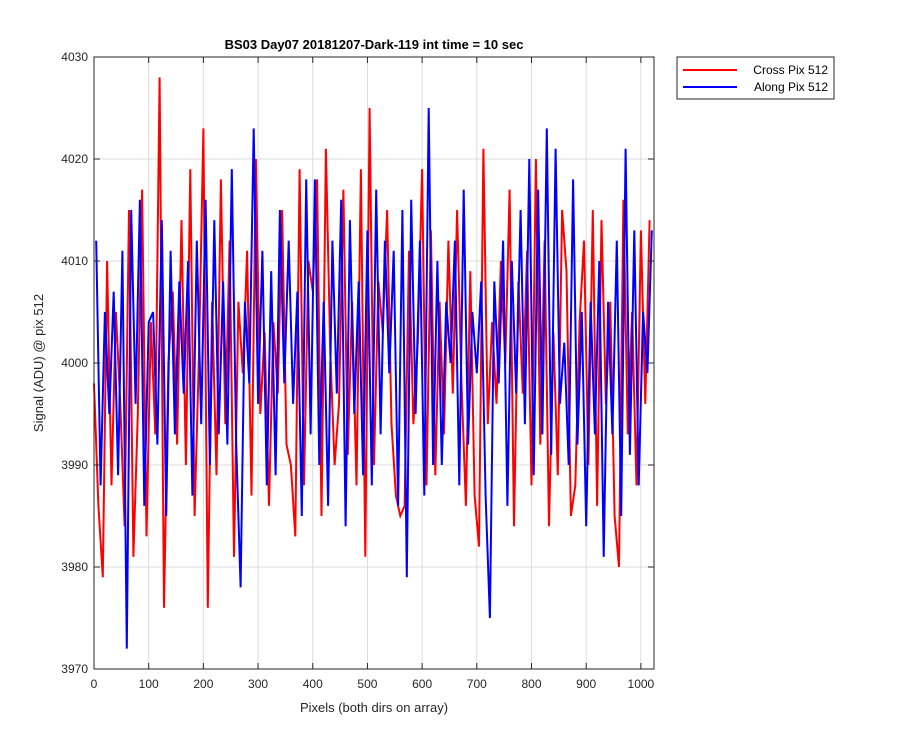  What do you see at coordinates (203, 684) in the screenshot?
I see `x-tick-label: 200` at bounding box center [203, 684].